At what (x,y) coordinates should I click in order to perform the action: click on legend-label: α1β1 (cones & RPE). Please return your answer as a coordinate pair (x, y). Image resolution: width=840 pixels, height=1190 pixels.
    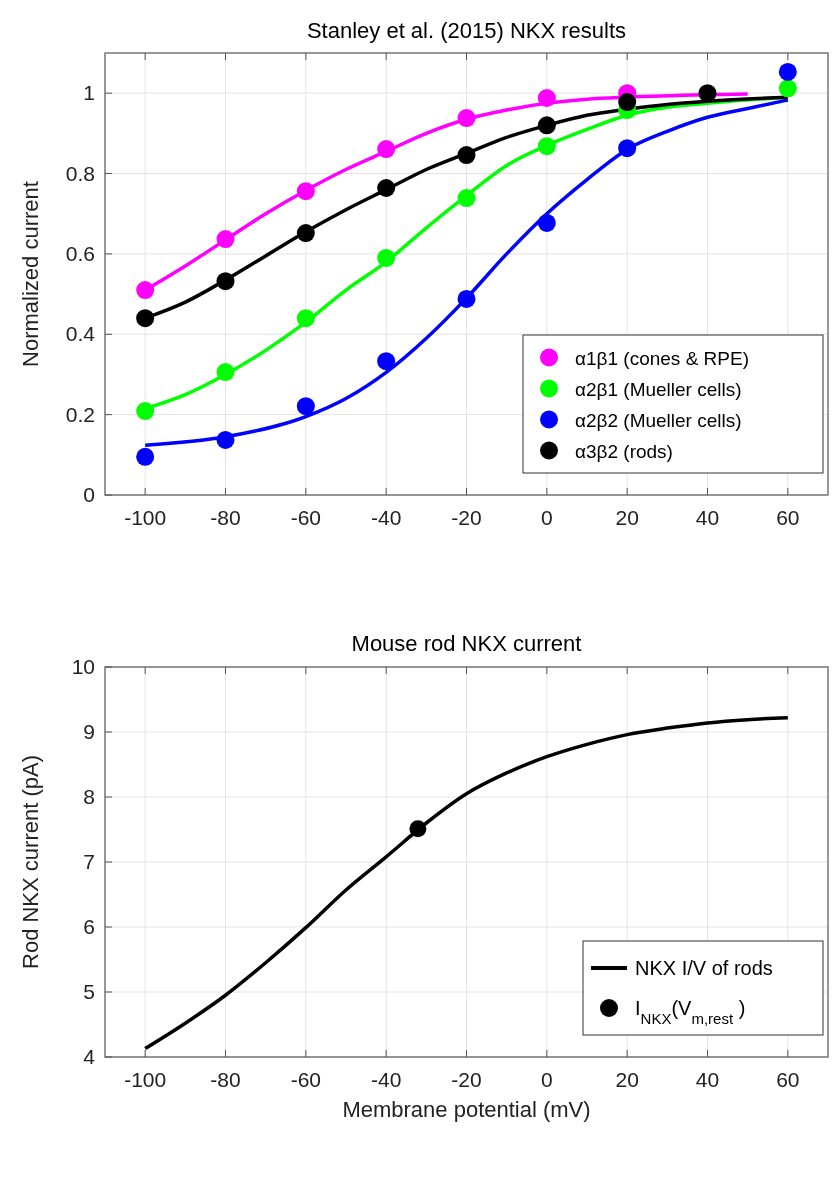
    Looking at the image, I should click on (662, 358).